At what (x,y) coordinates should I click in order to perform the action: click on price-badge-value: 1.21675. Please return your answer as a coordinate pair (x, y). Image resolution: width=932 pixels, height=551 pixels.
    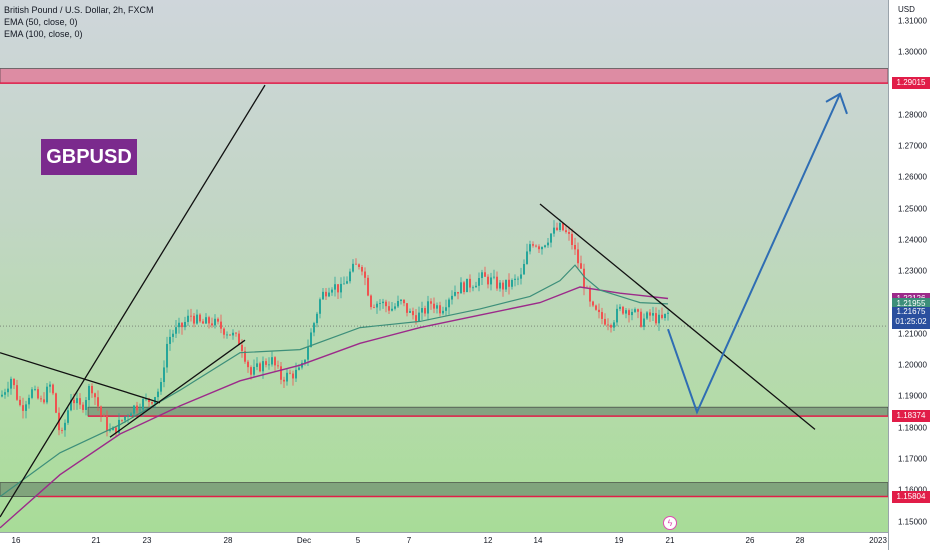
    Looking at the image, I should click on (911, 311).